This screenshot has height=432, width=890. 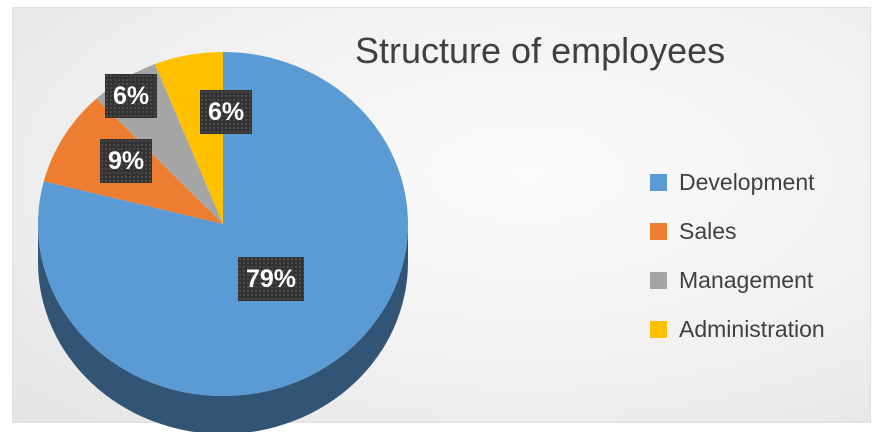 I want to click on legend-item-administration: Administration, so click(x=737, y=329).